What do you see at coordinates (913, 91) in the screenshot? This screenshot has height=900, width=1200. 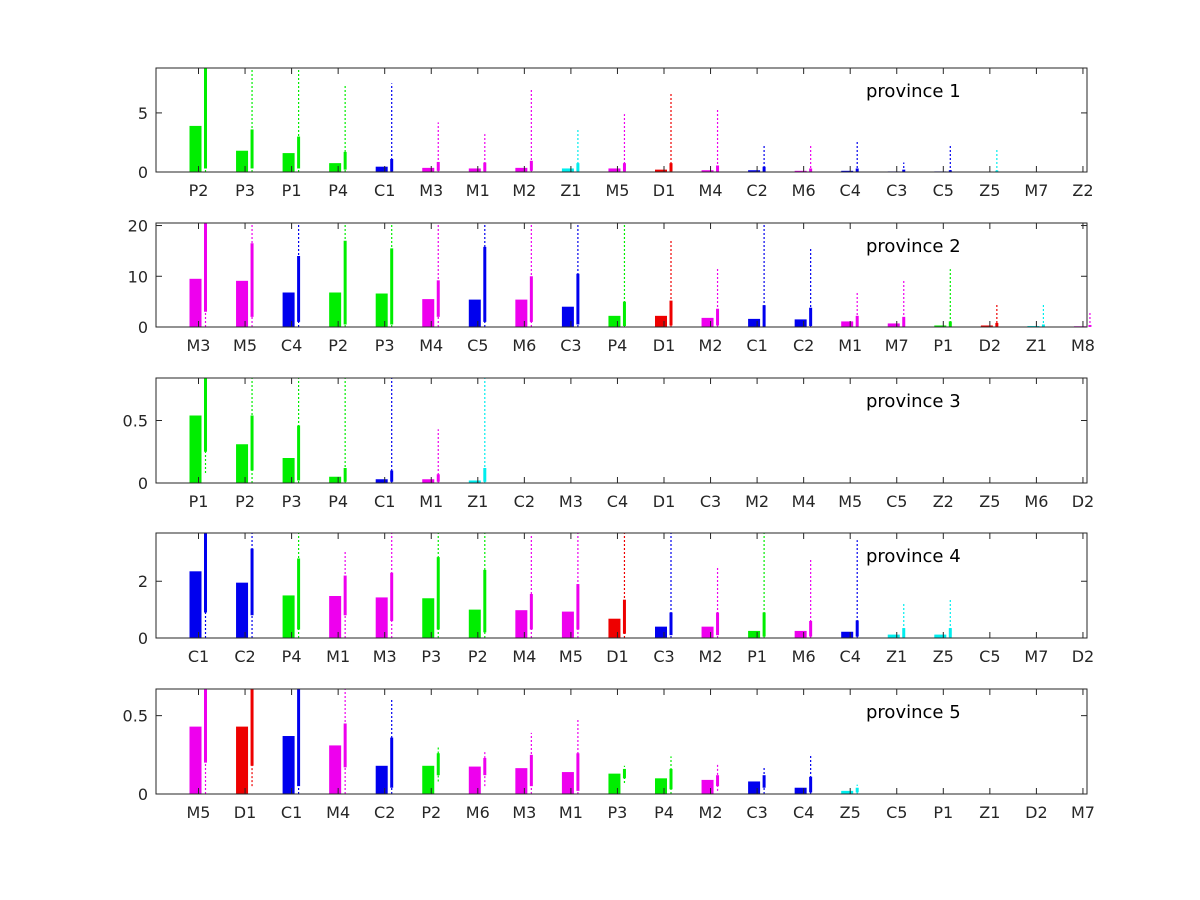 I see `panel-label: province 1` at bounding box center [913, 91].